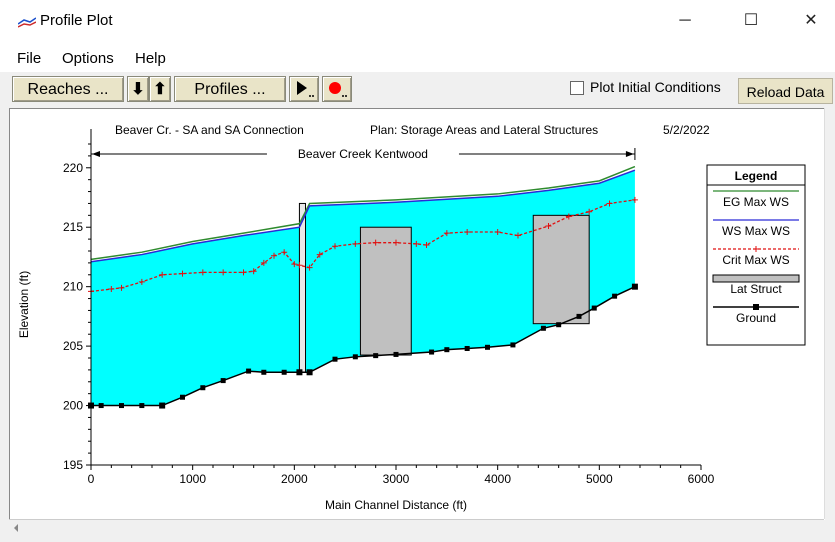  I want to click on legend-box, so click(756, 255).